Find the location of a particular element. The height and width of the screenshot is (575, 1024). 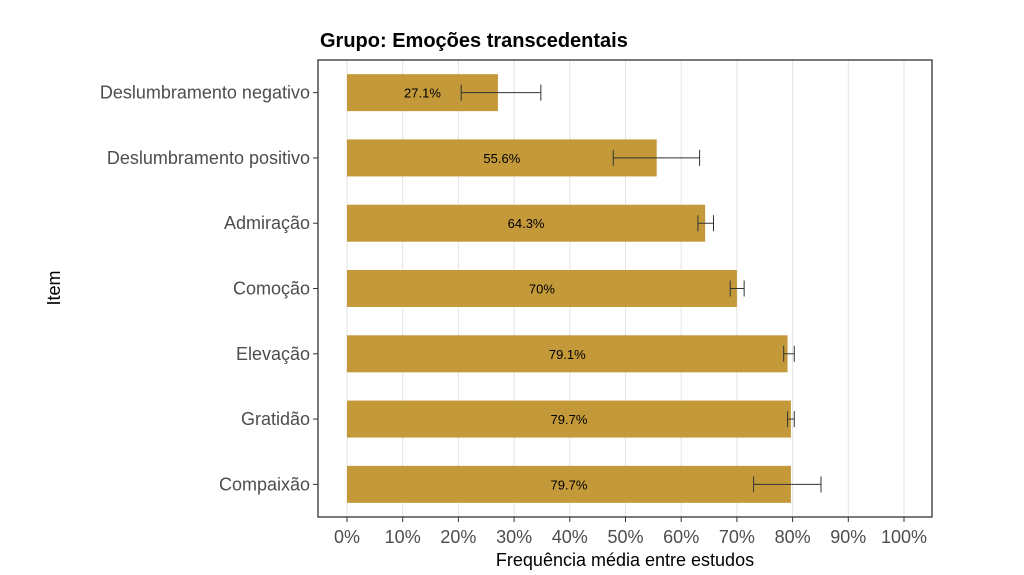

y-tick-label: Admiração is located at coordinates (267, 223).